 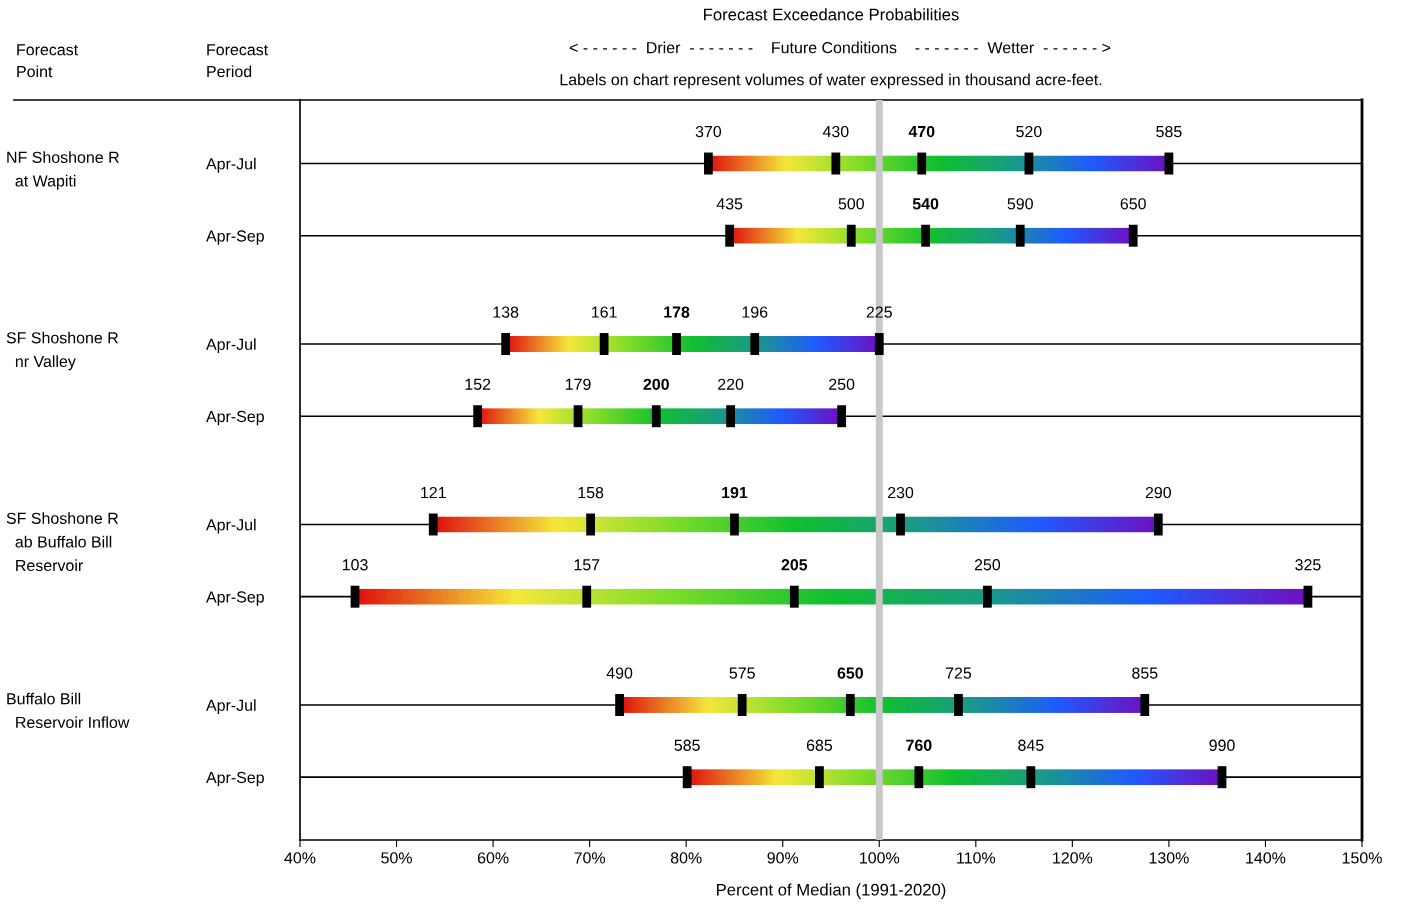 What do you see at coordinates (925, 204) in the screenshot?
I see `annotation: 540` at bounding box center [925, 204].